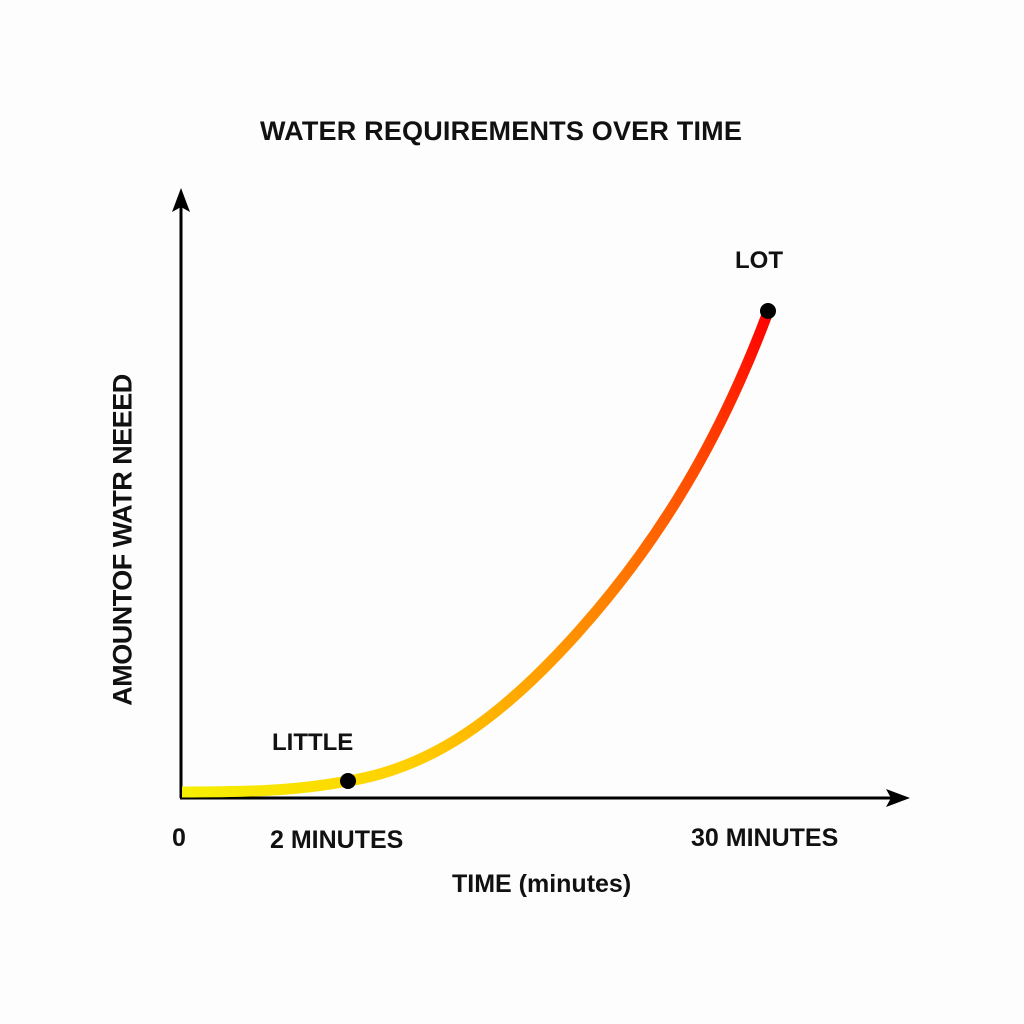 The image size is (1024, 1024). What do you see at coordinates (313, 742) in the screenshot?
I see `annotation-little: LITTLE` at bounding box center [313, 742].